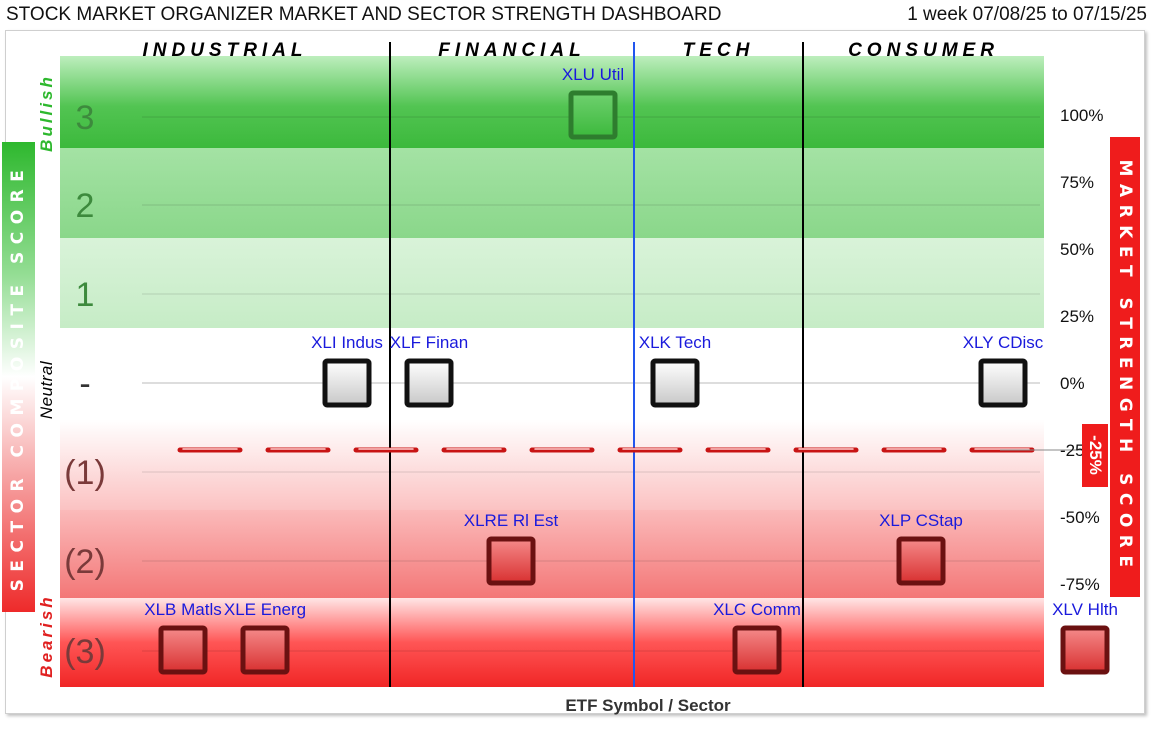 The height and width of the screenshot is (729, 1153). I want to click on percent-tick-label: -75%, so click(1080, 584).